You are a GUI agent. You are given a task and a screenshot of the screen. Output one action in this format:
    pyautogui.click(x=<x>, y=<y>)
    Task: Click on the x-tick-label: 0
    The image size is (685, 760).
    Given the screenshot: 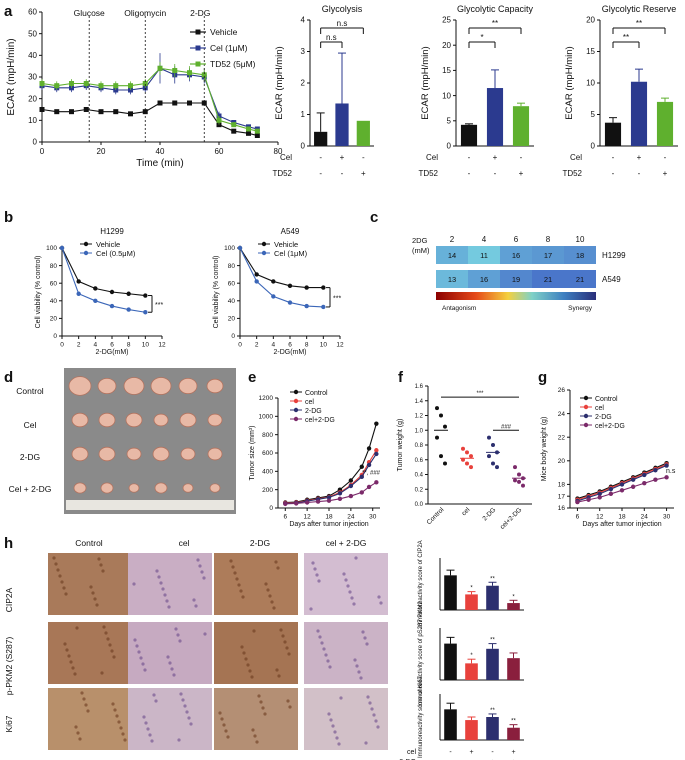 What is the action you would take?
    pyautogui.click(x=42, y=151)
    